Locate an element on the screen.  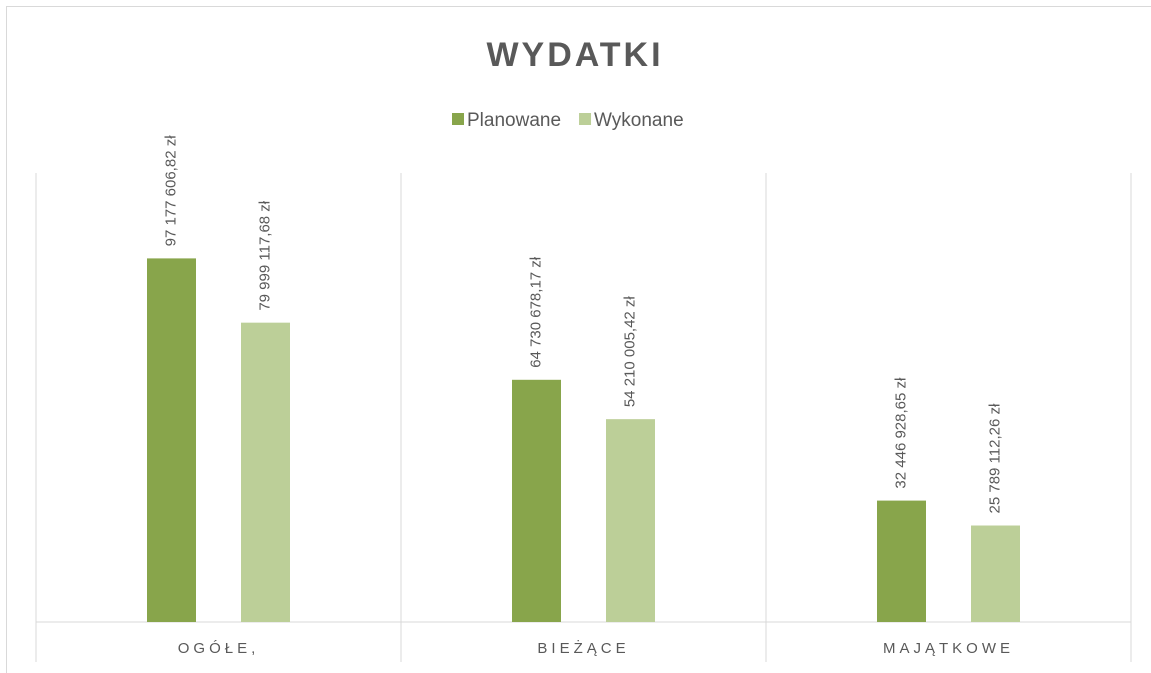
data-label: 54 210 005,42 zł is located at coordinates (629, 352).